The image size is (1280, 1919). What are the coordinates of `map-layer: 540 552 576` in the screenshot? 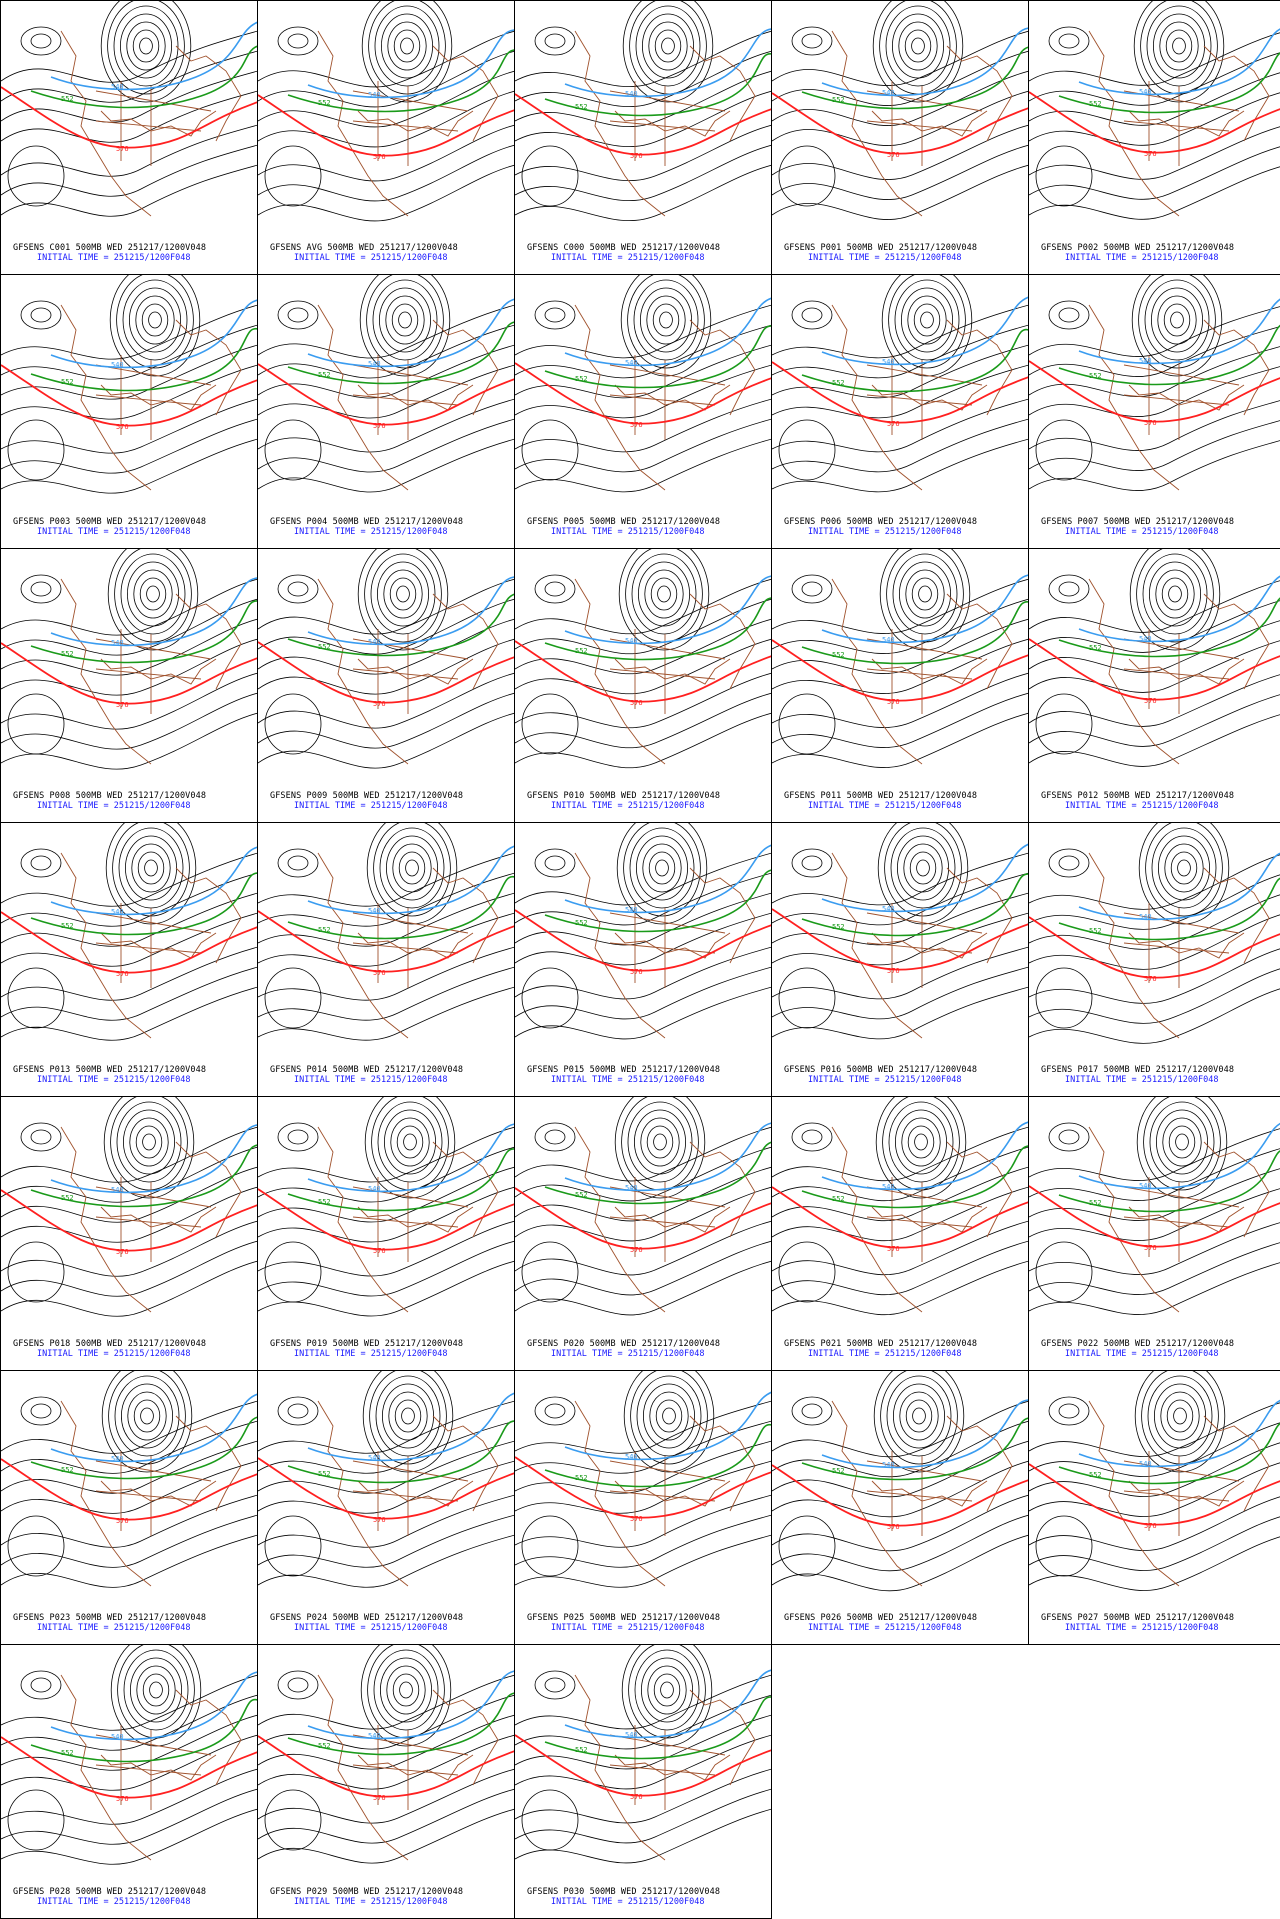 It's located at (1154, 110).